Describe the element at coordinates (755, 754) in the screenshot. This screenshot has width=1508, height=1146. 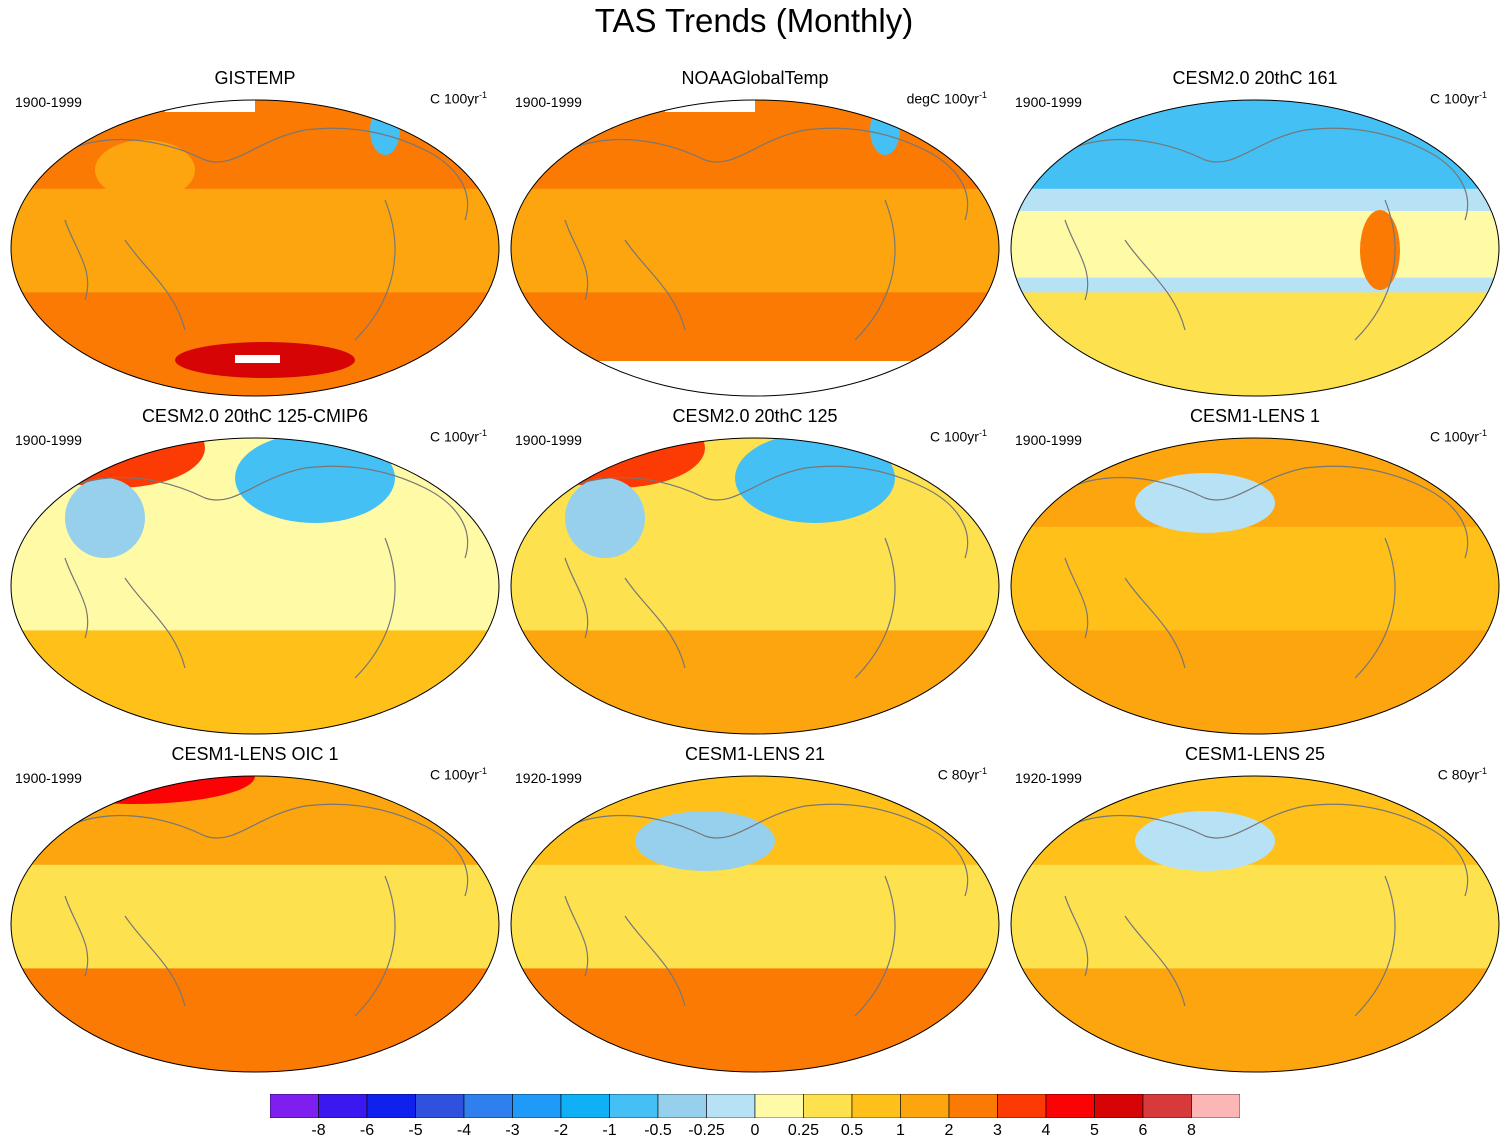
I see `panel-title: CESM1-LENS 21` at that location.